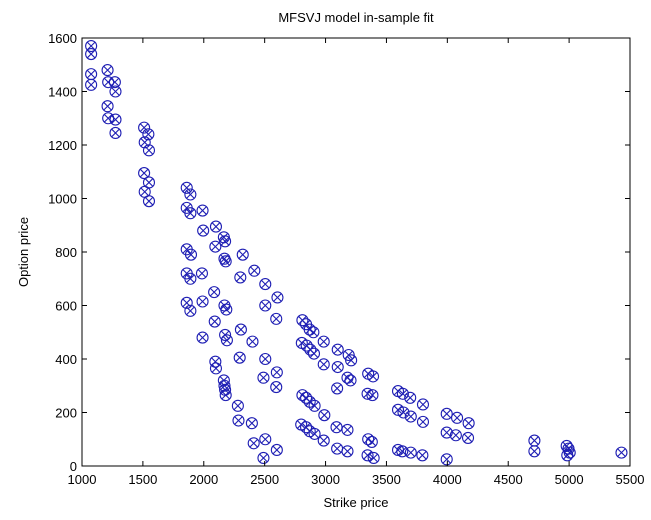 The image size is (651, 520). I want to click on x-tick-label: 1500, so click(142, 479).